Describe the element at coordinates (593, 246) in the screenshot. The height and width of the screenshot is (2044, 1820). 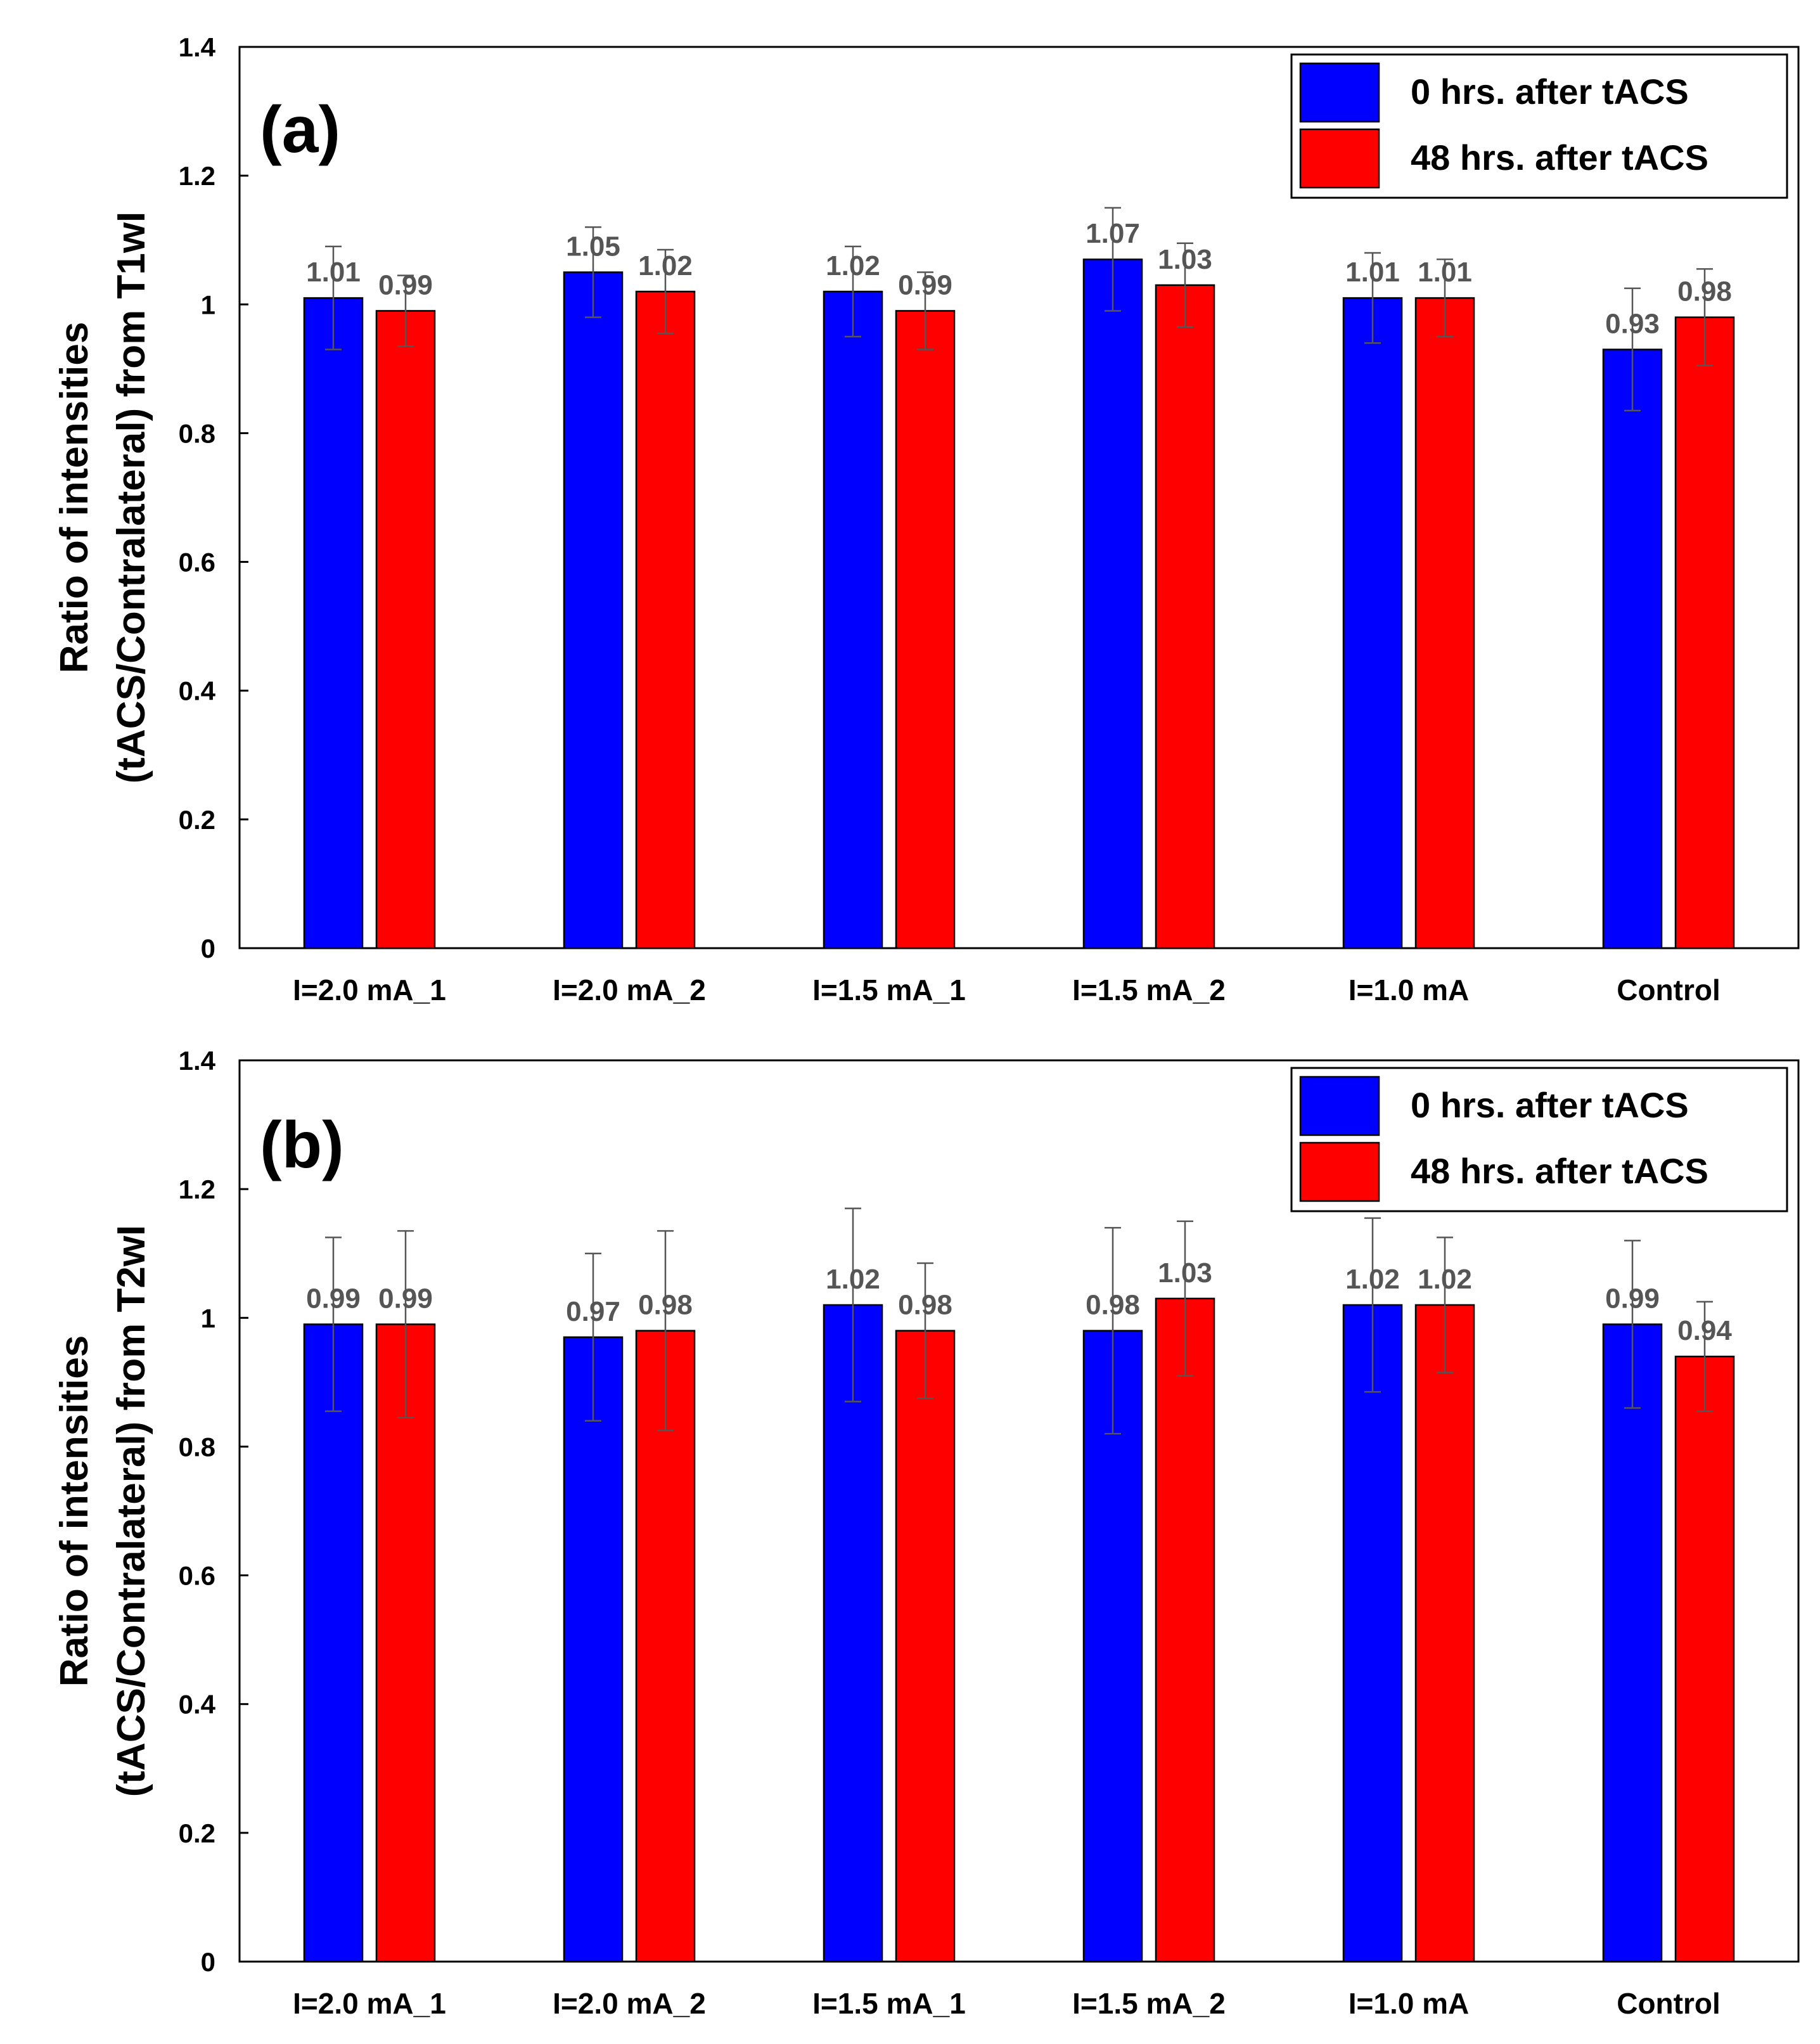
I see `data-label: 1.05` at that location.